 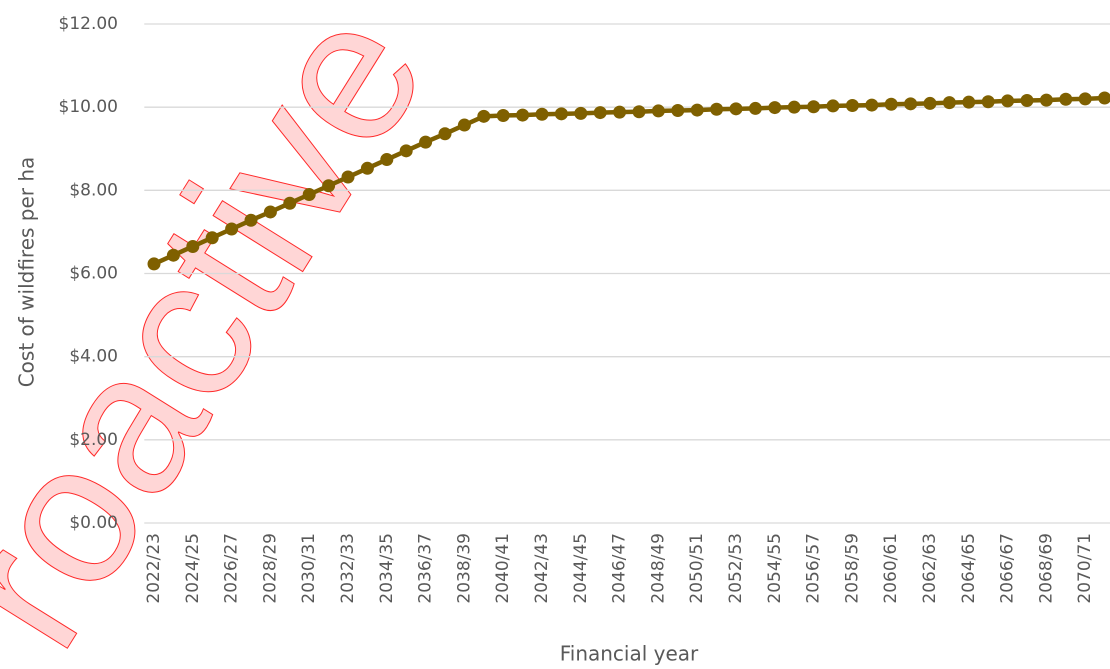 What do you see at coordinates (620, 568) in the screenshot?
I see `x-tick-label: 2046/47` at bounding box center [620, 568].